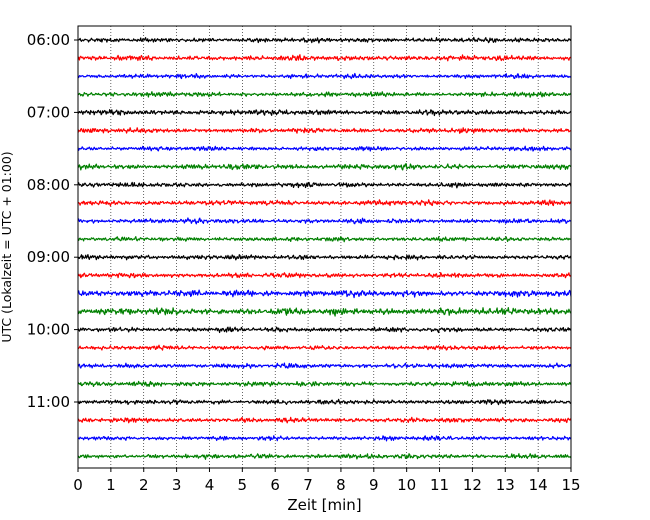 This screenshot has height=520, width=650. Describe the element at coordinates (52, 221) in the screenshot. I see `y-axis-ticks: 06:00 07:00 08:00 09:00 10:00 11:00` at that location.